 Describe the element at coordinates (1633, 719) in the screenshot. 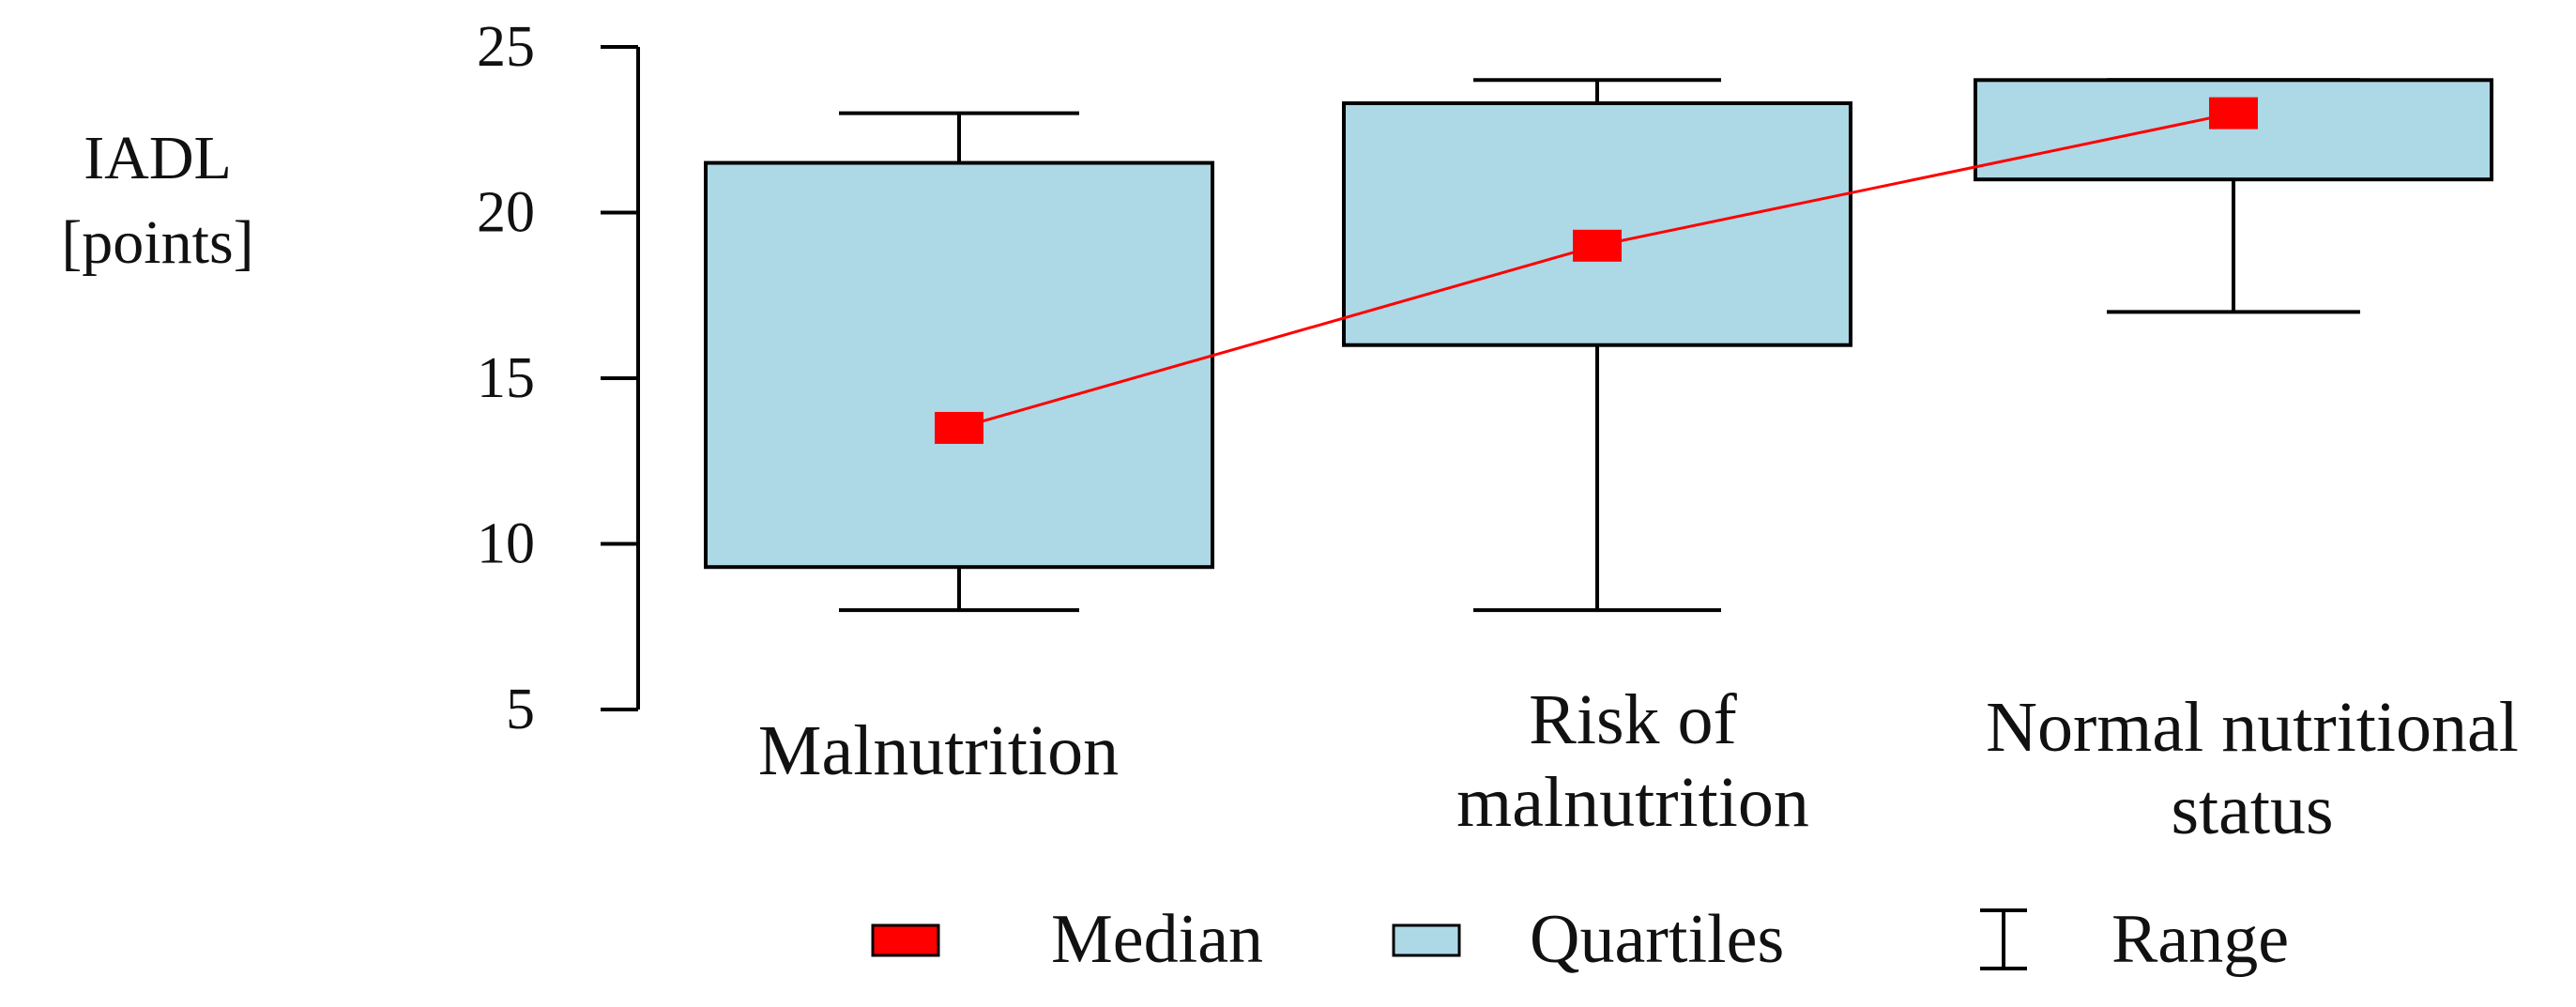

I see `x-category-label: Risk of` at that location.